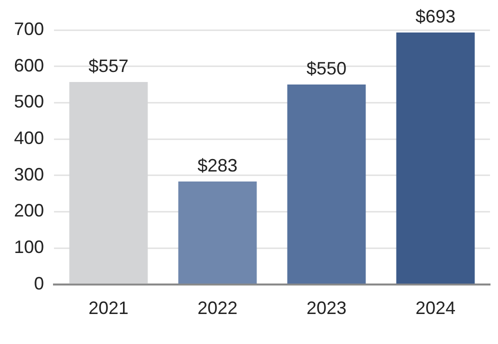 Image resolution: width=498 pixels, height=344 pixels. Describe the element at coordinates (108, 66) in the screenshot. I see `data-label: $557` at that location.